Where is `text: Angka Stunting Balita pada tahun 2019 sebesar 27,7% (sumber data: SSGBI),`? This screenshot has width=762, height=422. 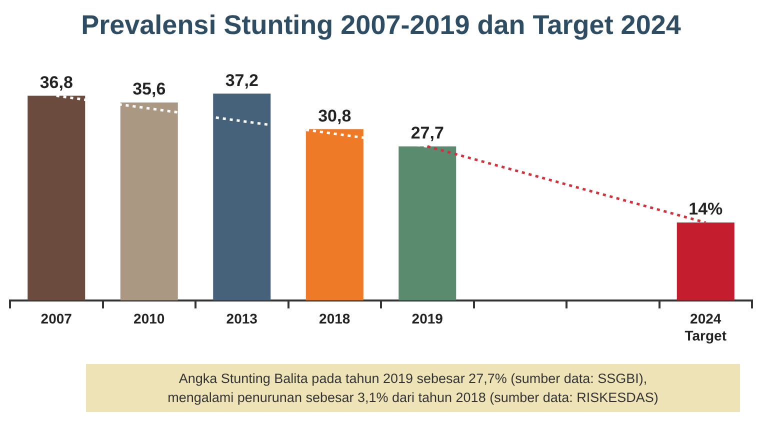 text: Angka Stunting Balita pada tahun 2019 sebesar 27,7% (sumber data: SSGBI), is located at coordinates (413, 379).